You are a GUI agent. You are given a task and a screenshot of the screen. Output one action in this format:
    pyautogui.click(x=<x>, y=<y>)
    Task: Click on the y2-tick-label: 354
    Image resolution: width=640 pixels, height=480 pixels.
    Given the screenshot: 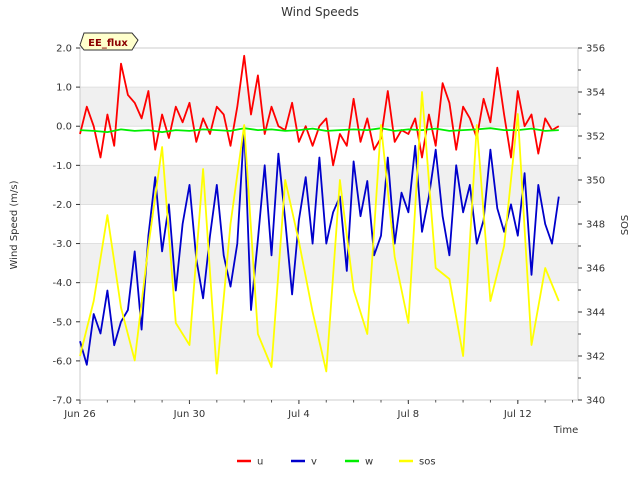 What is the action you would take?
    pyautogui.click(x=595, y=93)
    